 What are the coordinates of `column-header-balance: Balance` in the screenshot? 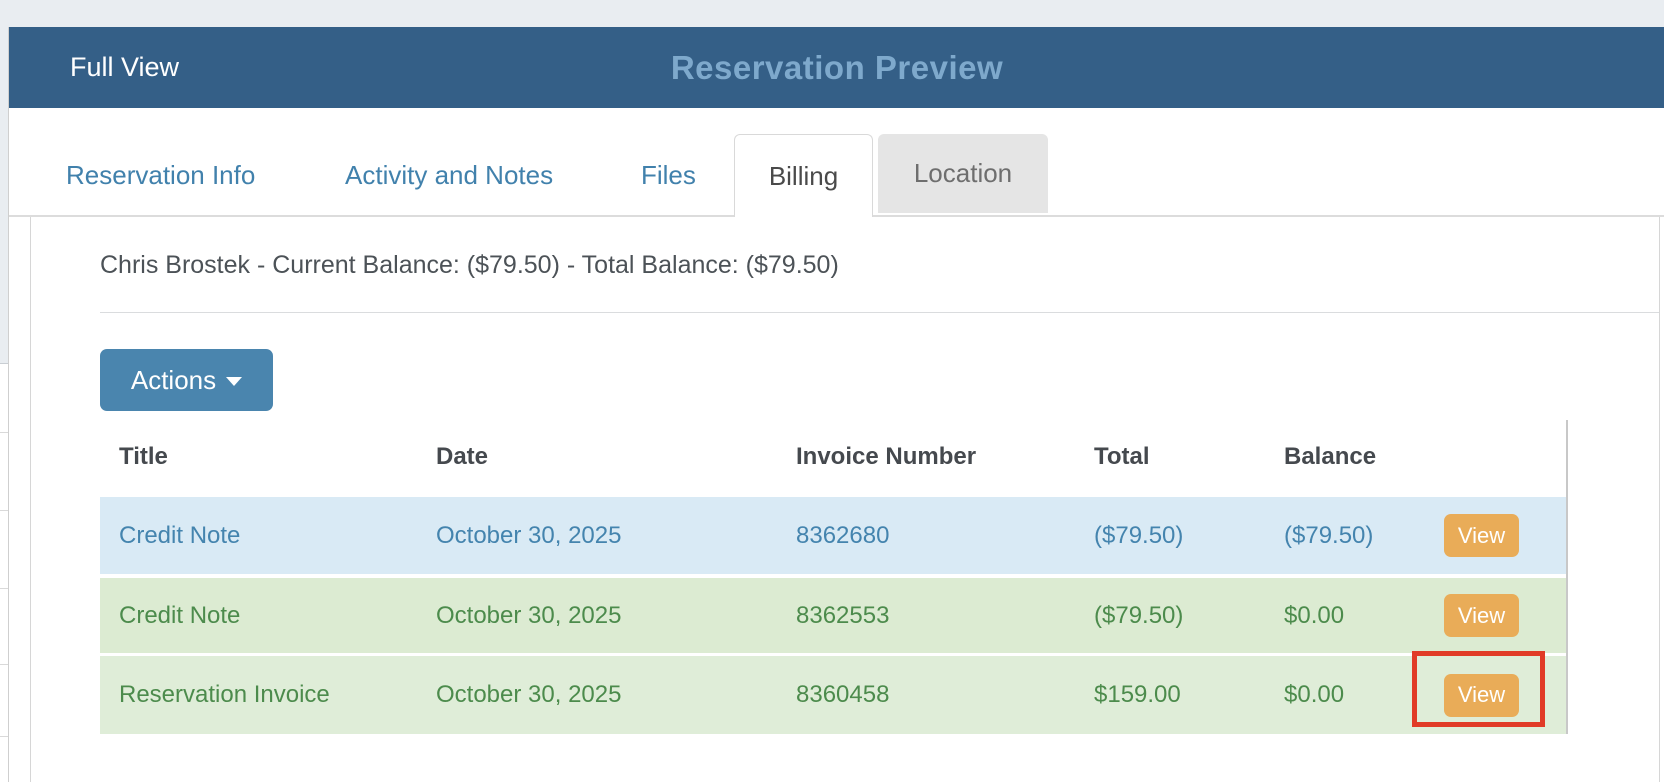 It's located at (1330, 456).